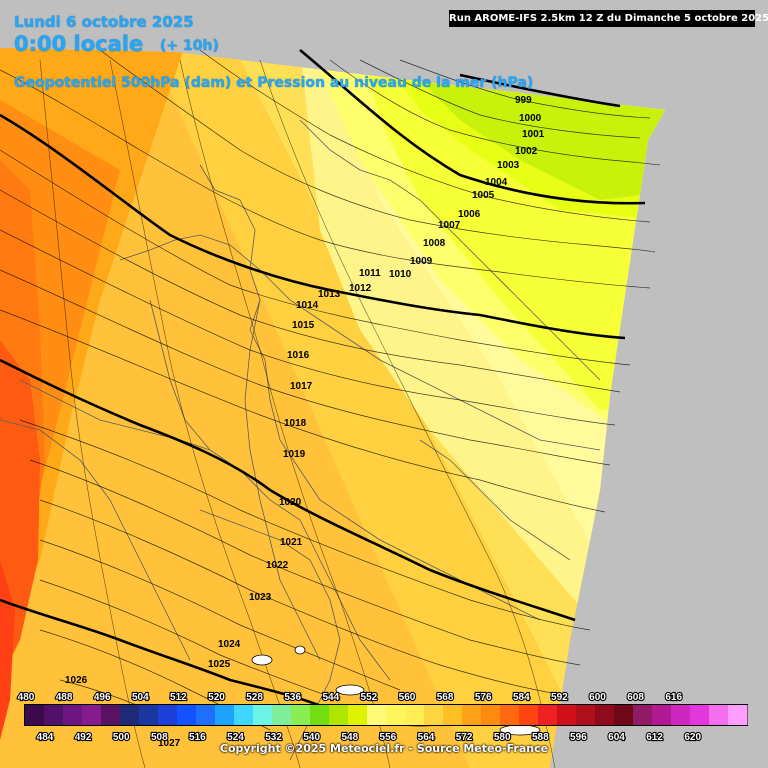  Describe the element at coordinates (294, 454) in the screenshot. I see `isobar-label-1019: 1019` at that location.